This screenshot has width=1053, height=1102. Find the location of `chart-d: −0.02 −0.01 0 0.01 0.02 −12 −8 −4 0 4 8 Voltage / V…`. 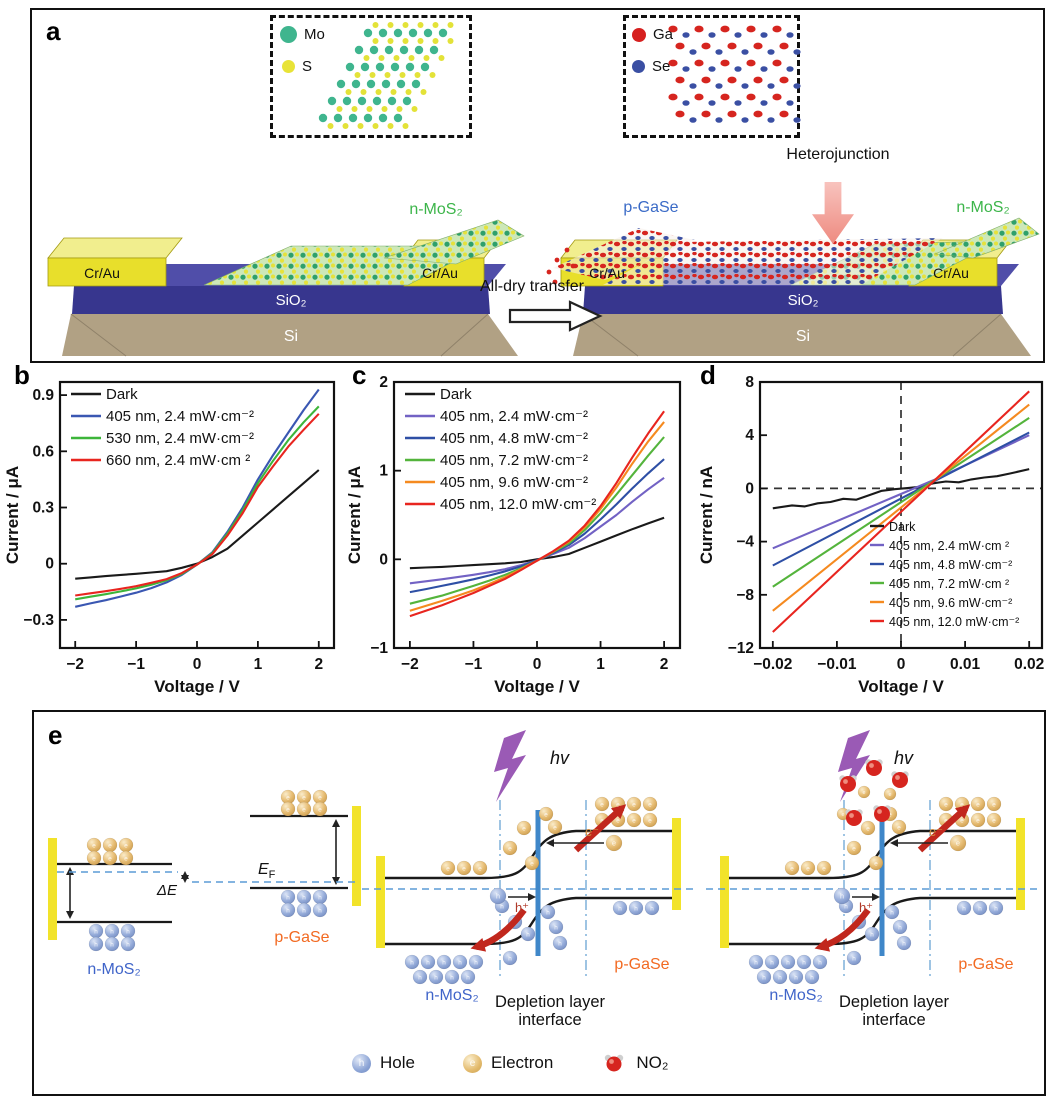

chart-d: −0.02 −0.01 0 0.01 0.02 −12 −8 −4 0 4 8 Voltage / V… is located at coordinates (870, 535).